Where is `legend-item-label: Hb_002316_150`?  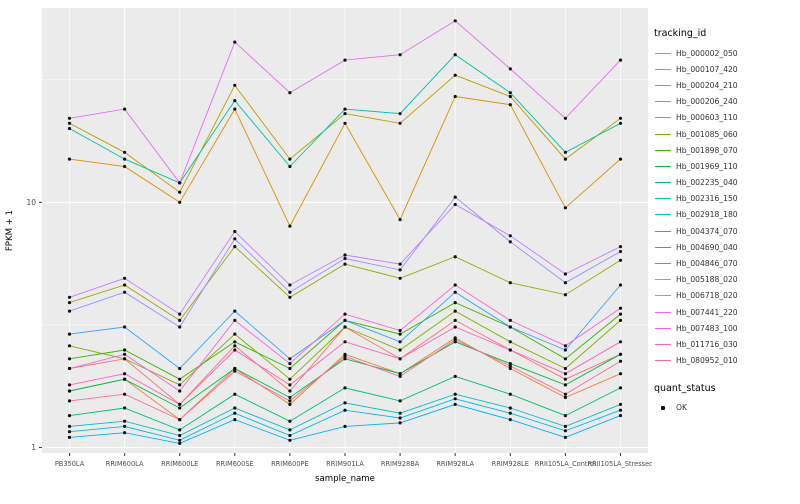 legend-item-label: Hb_002316_150 is located at coordinates (707, 199).